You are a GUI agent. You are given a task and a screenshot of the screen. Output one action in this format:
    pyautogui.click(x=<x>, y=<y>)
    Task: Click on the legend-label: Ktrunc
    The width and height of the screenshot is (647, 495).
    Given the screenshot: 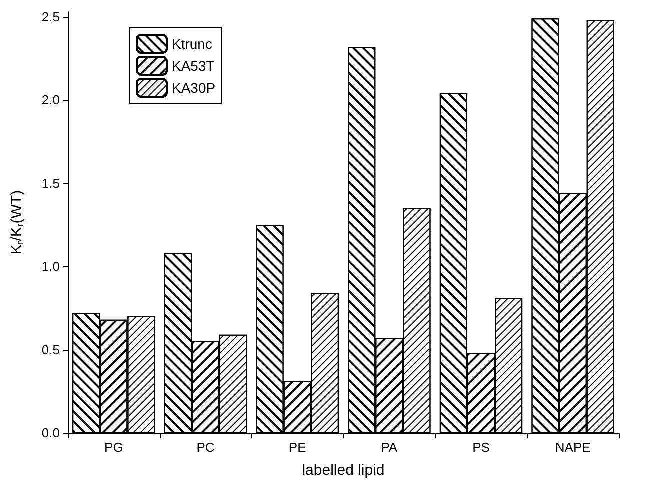 What is the action you would take?
    pyautogui.click(x=192, y=44)
    